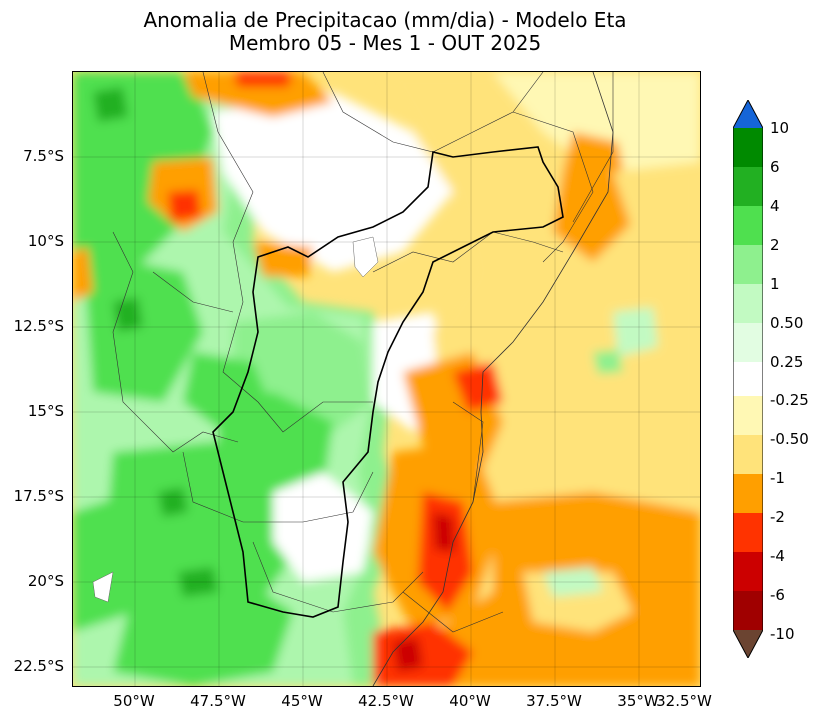 This screenshot has width=821, height=722. I want to click on lat-label: 15°S, so click(45, 411).